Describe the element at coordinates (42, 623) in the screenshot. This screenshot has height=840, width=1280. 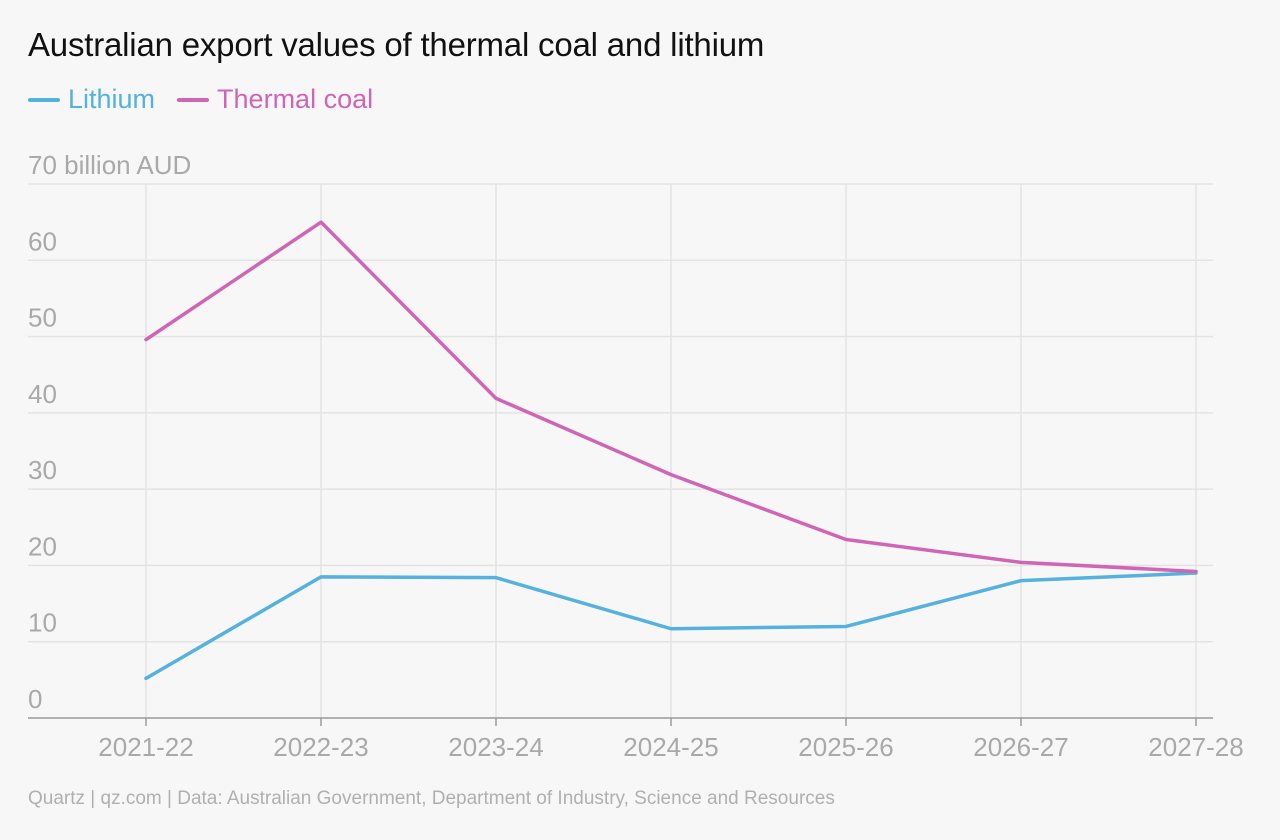
I see `y-tick-label: 10` at that location.